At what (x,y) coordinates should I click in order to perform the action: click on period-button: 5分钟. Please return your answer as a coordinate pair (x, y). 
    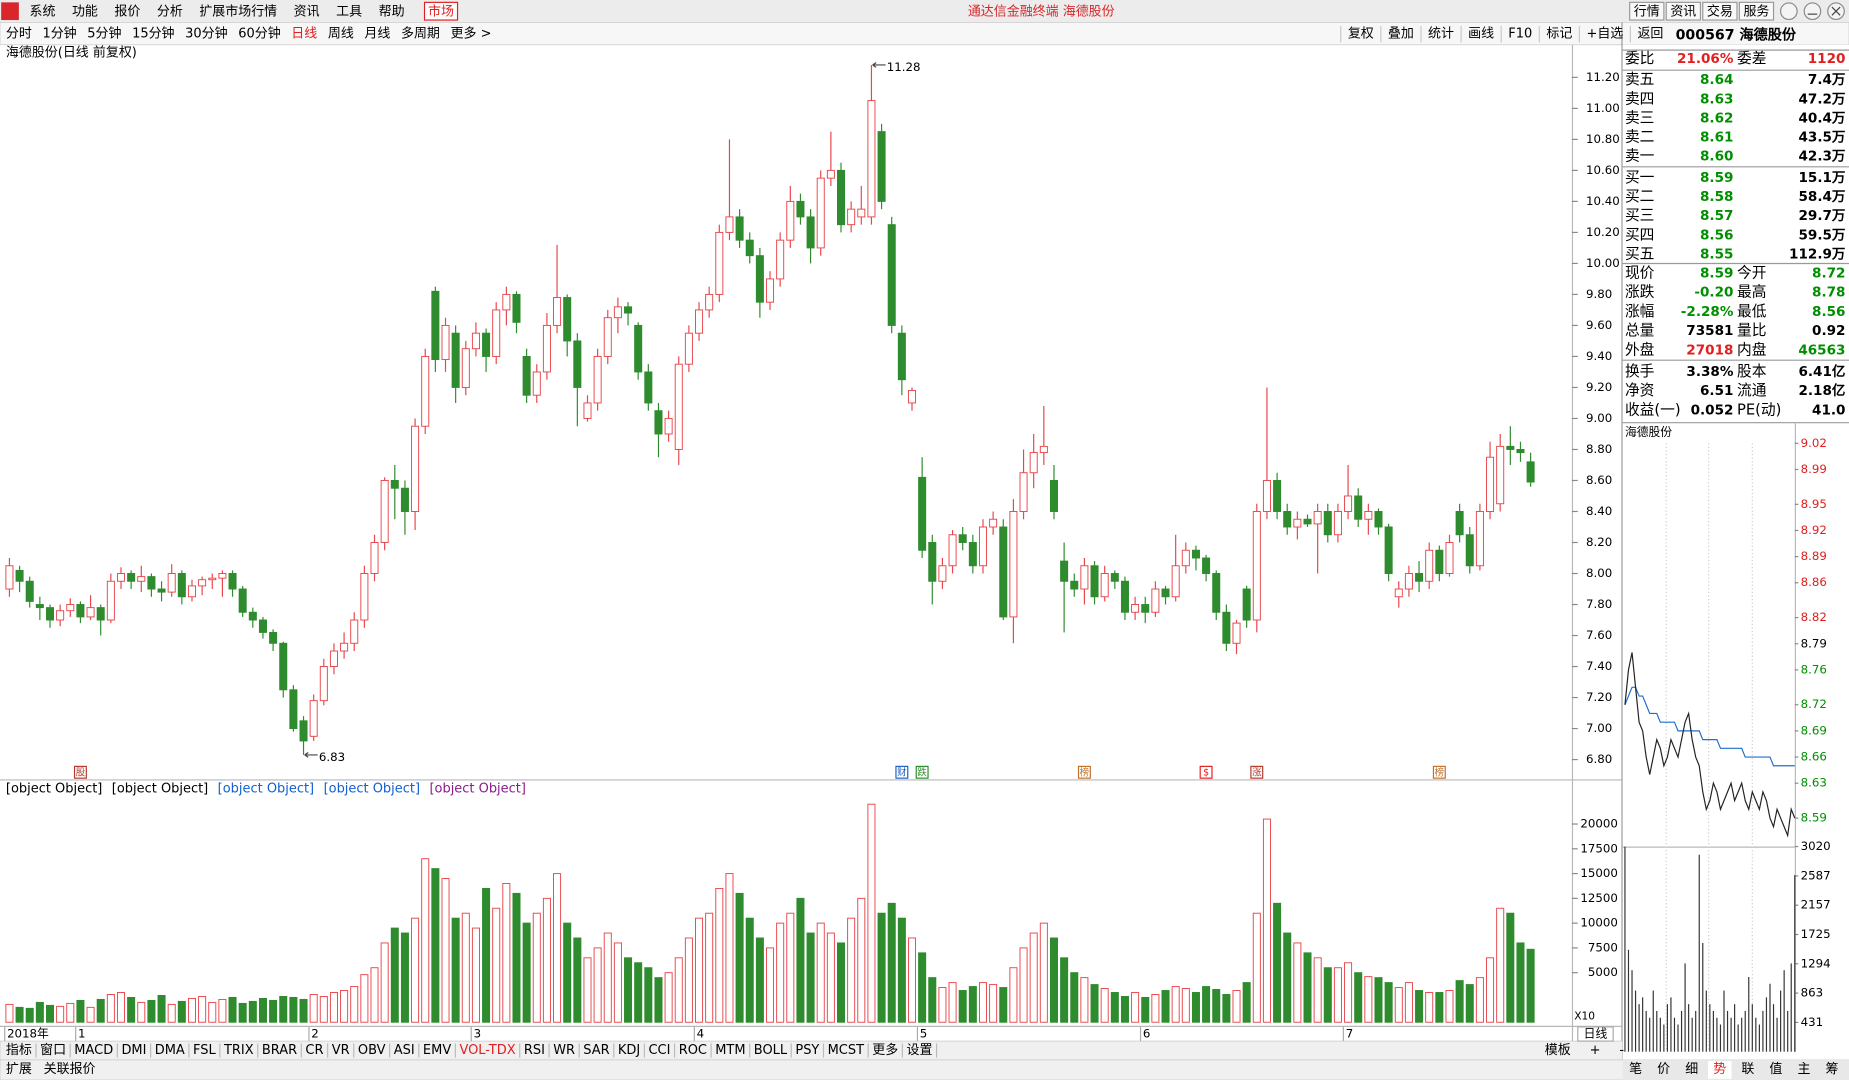
    Looking at the image, I should click on (104, 34).